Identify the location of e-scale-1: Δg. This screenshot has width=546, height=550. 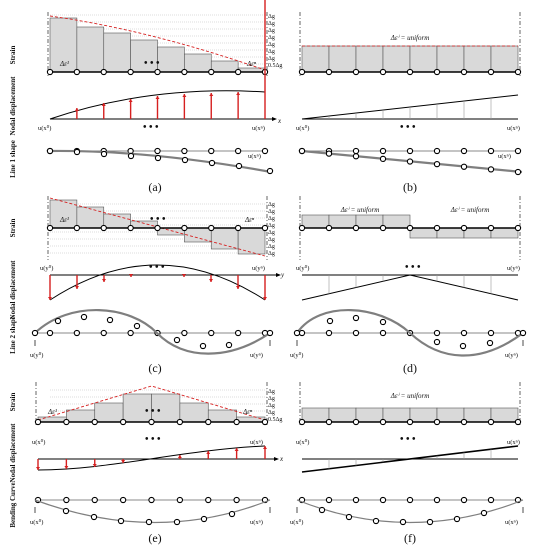
(271, 399).